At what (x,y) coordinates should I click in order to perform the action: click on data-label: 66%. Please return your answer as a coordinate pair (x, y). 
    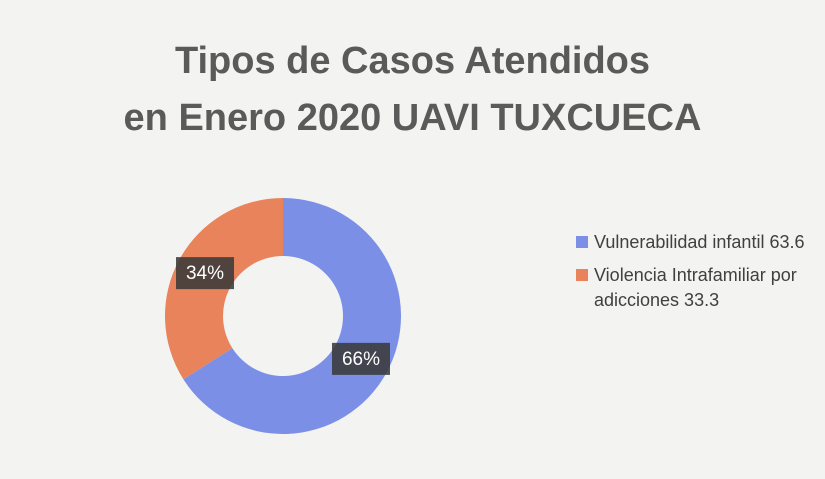
    Looking at the image, I should click on (361, 359).